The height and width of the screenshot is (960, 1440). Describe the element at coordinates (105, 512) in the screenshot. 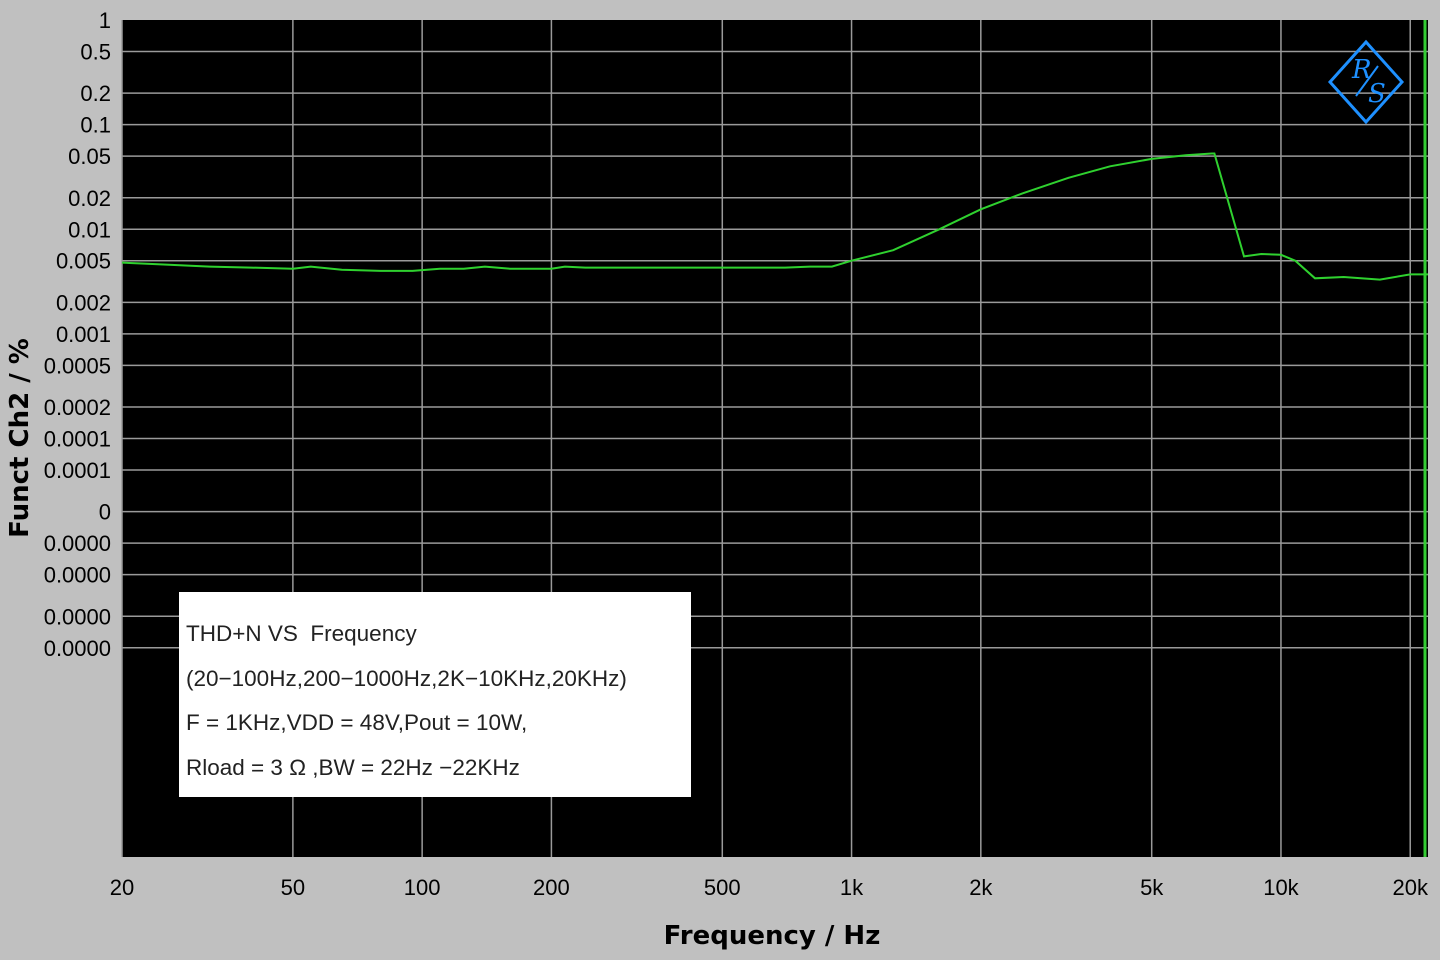

I see `y-tick-label: 0` at that location.